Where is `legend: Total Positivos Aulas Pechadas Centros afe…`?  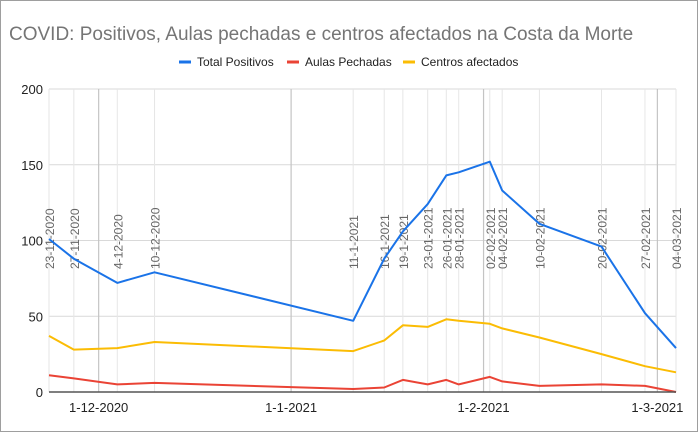 legend: Total Positivos Aulas Pechadas Centros afe… is located at coordinates (348, 62).